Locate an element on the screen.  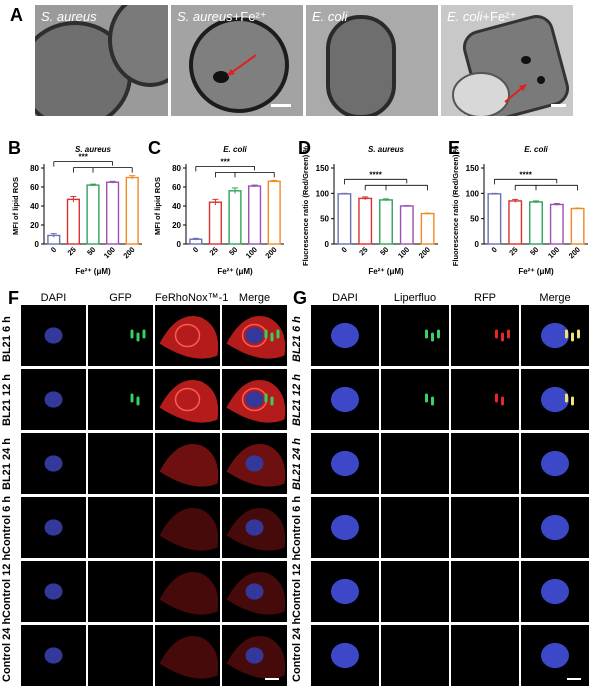
y-tick-label: 20 is located at coordinates (34, 225).